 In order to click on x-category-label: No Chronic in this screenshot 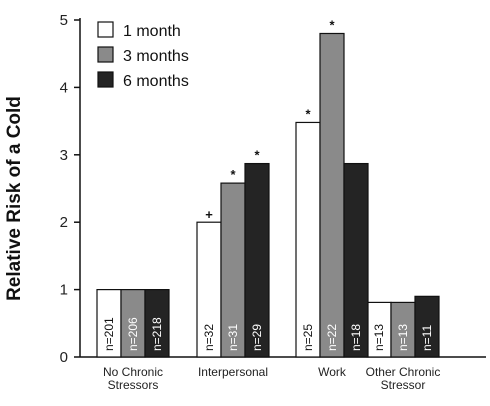, I will do `click(133, 372)`.